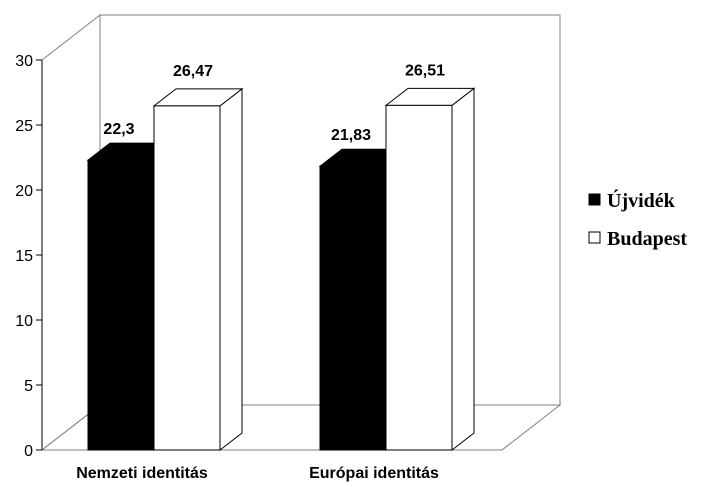  What do you see at coordinates (24, 321) in the screenshot?
I see `y-tick-label: 10` at bounding box center [24, 321].